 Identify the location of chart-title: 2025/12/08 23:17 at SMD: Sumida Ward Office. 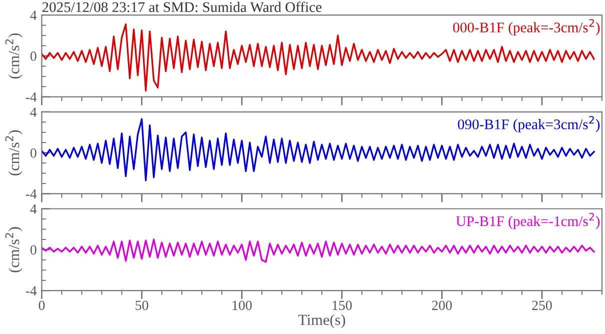
(182, 7).